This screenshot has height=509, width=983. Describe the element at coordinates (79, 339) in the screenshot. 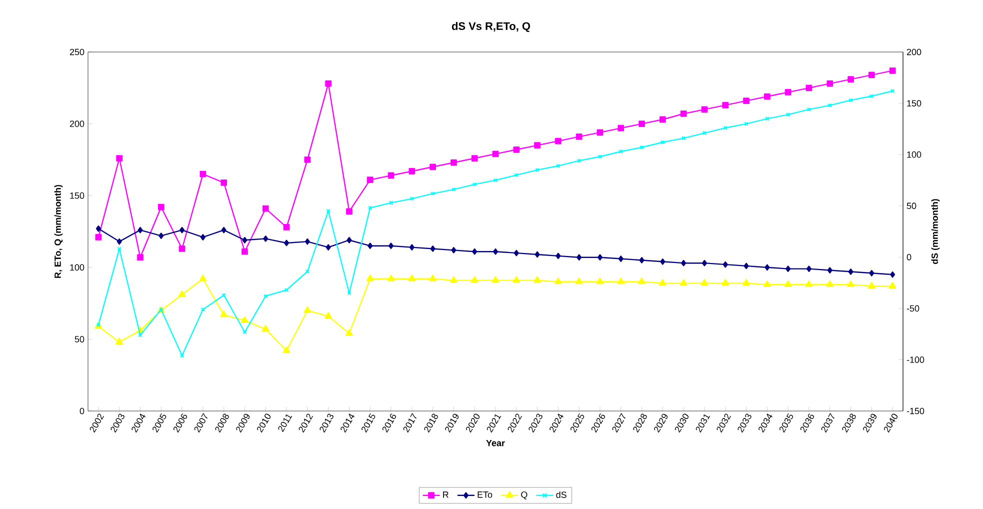

I see `y-tick-label: 50` at that location.